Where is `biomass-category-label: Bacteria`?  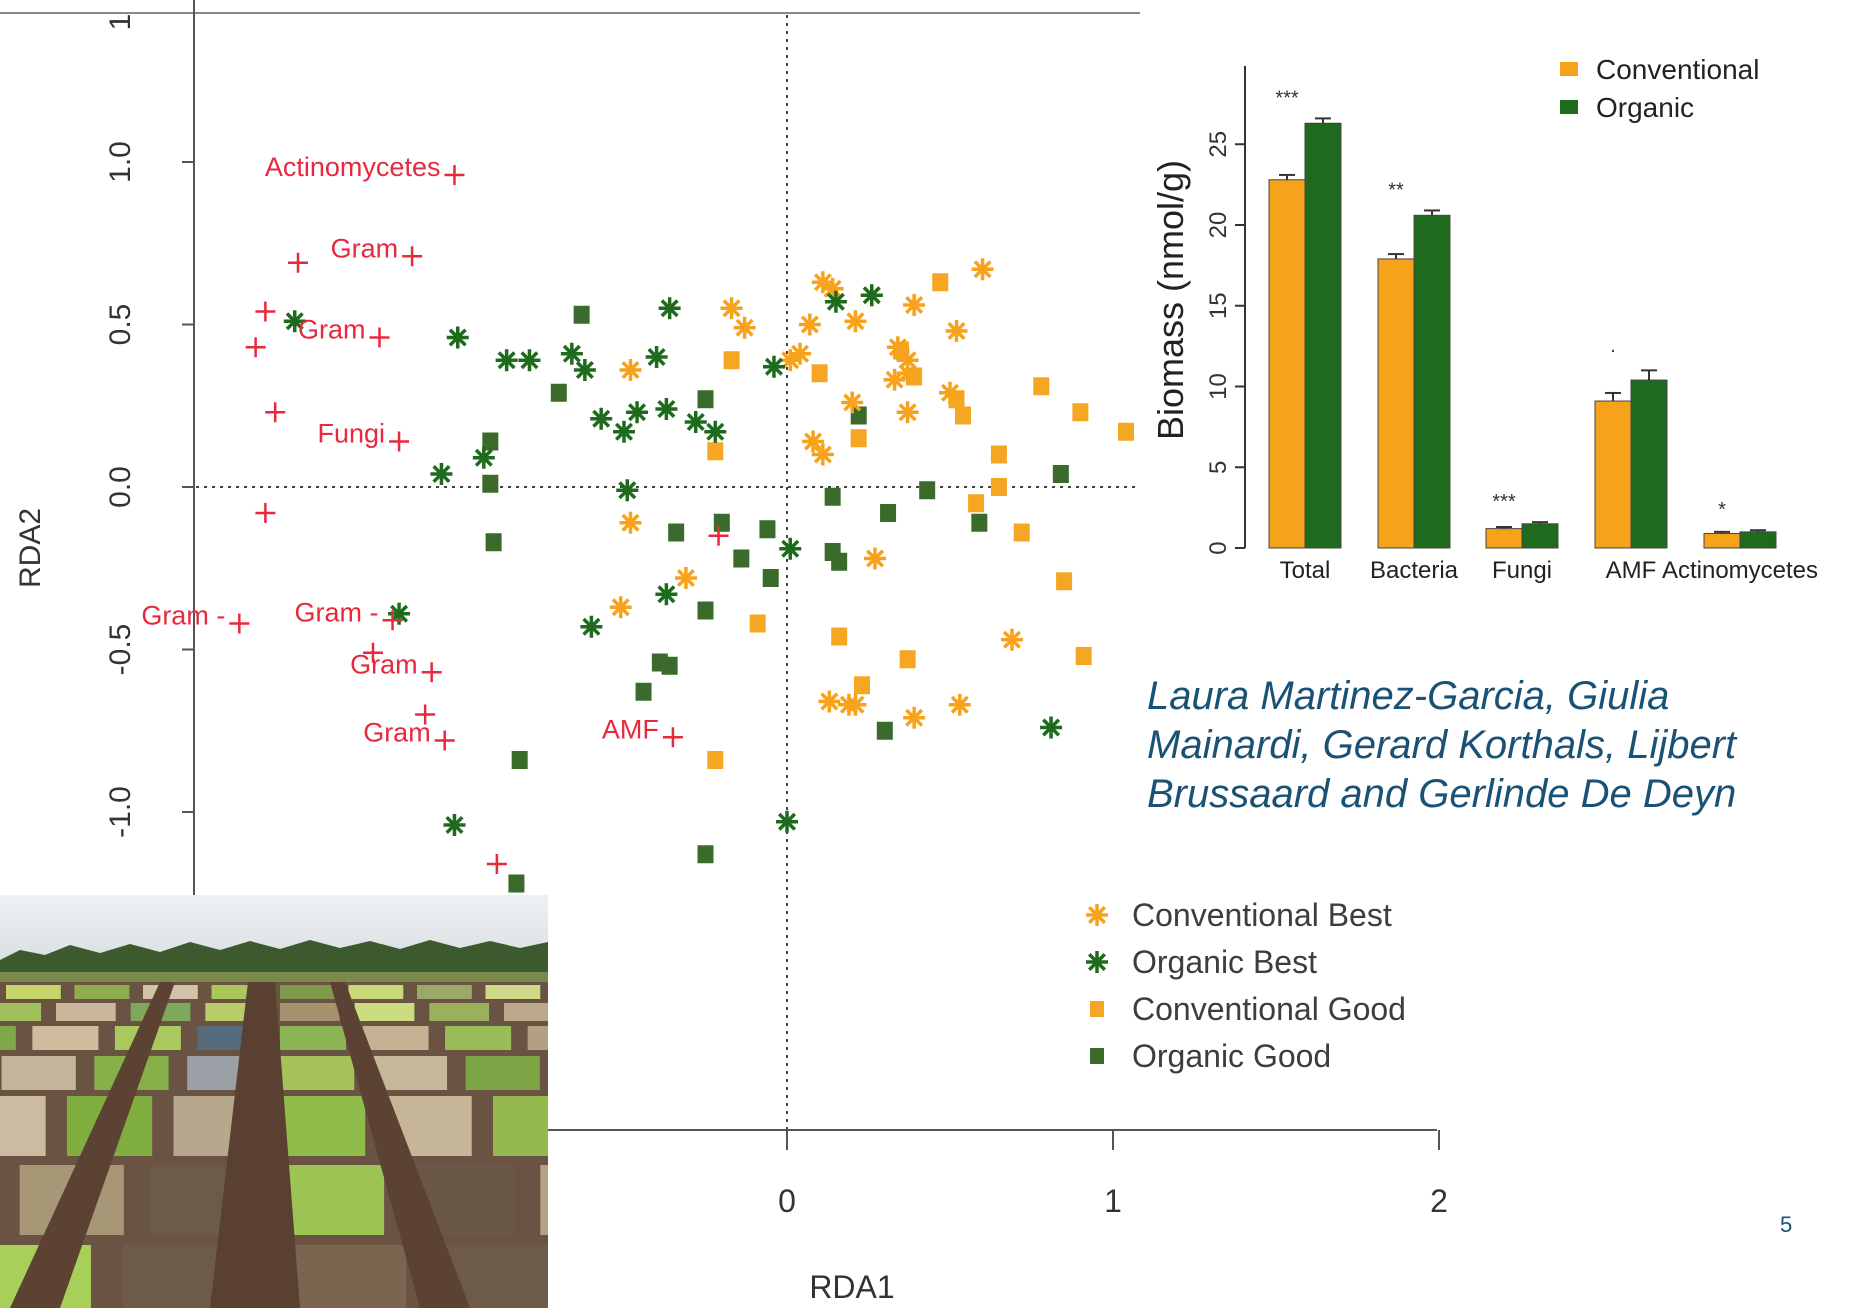 biomass-category-label: Bacteria is located at coordinates (1414, 570).